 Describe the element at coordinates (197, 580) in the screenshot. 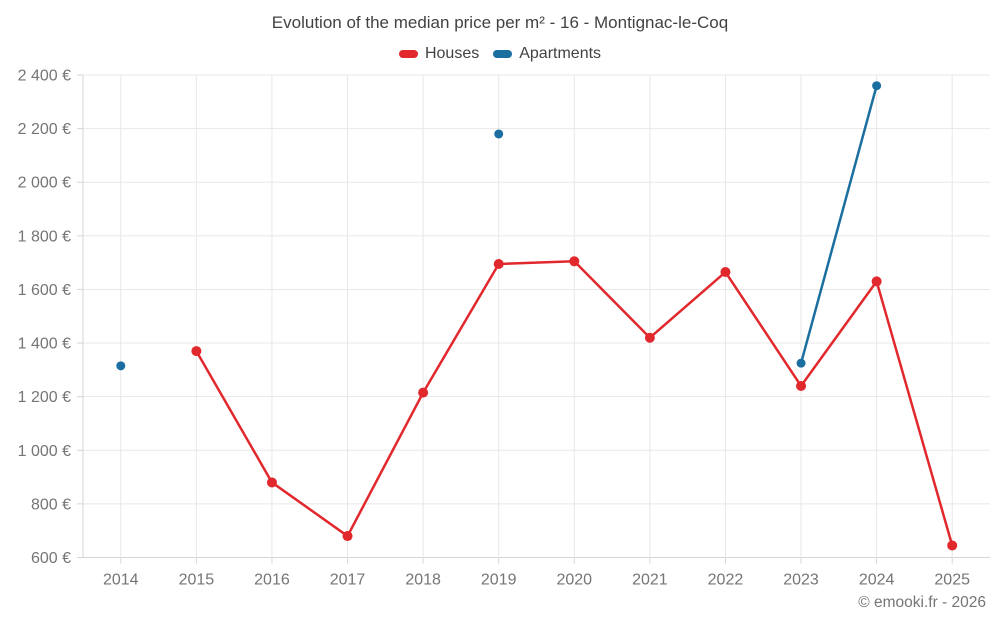

I see `x-tick-label: 2015` at that location.